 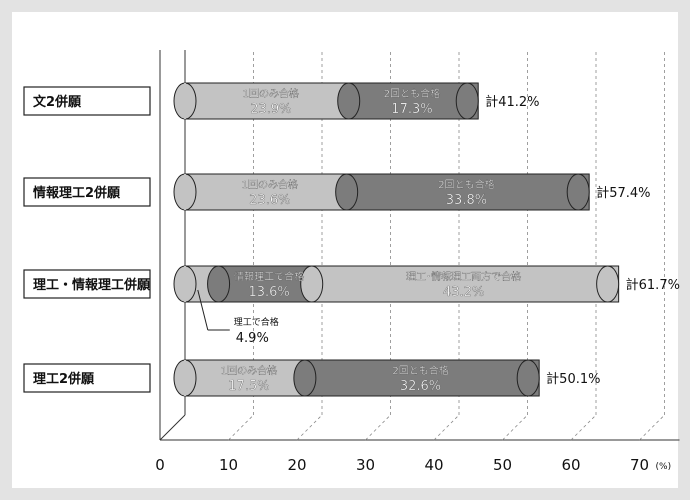 I want to click on segment-value-label: 17.5%, so click(x=248, y=386).